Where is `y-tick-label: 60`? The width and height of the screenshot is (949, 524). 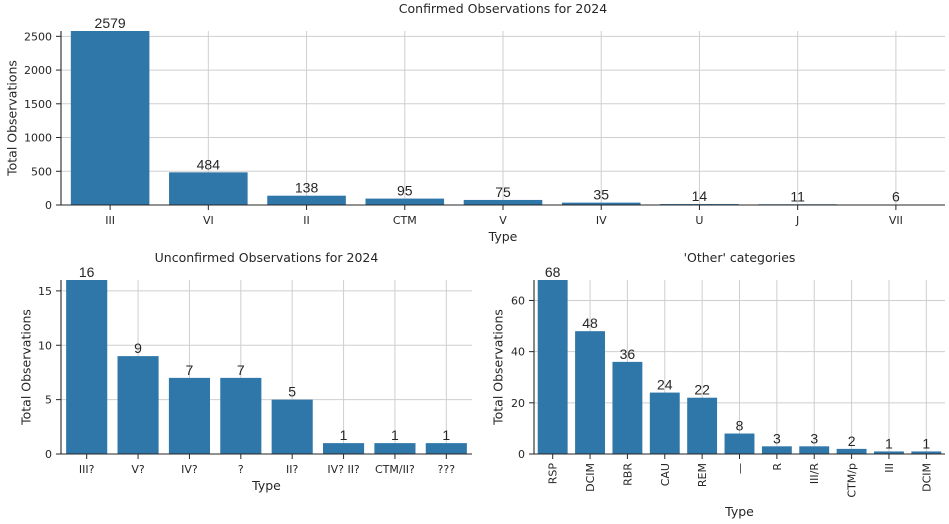 y-tick-label: 60 is located at coordinates (518, 300).